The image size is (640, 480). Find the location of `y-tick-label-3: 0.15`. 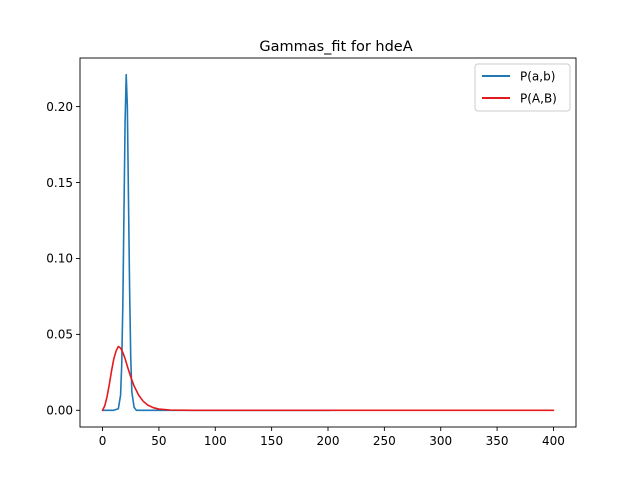

y-tick-label-3: 0.15 is located at coordinates (59, 183).